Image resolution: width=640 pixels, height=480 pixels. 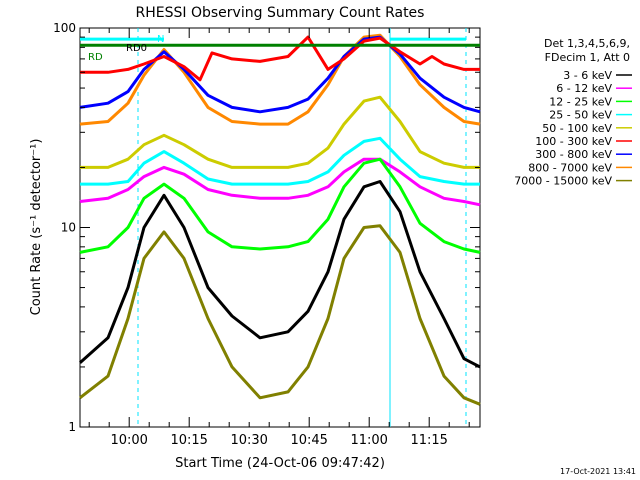 What do you see at coordinates (573, 154) in the screenshot?
I see `legend-entry-label: 300 - 800 keV` at bounding box center [573, 154].